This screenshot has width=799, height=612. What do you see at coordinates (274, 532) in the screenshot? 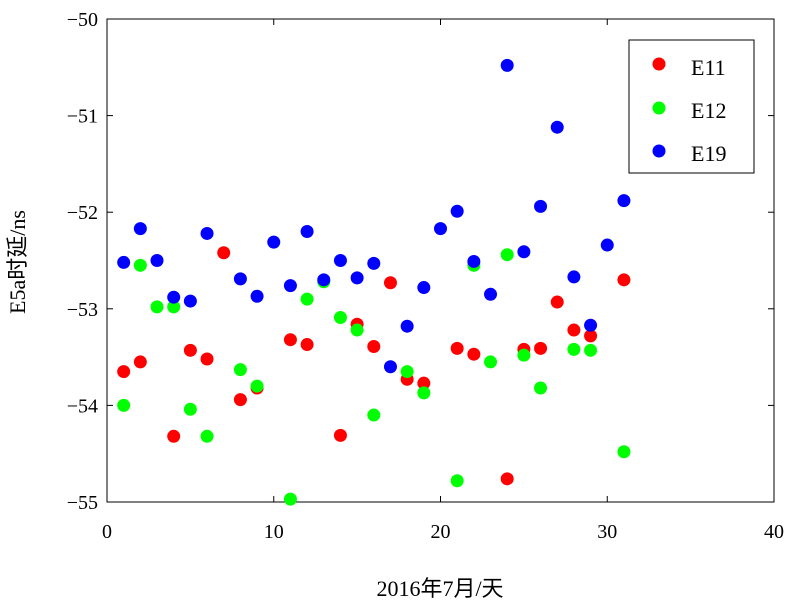
I see `x-tick-label: 10` at bounding box center [274, 532].